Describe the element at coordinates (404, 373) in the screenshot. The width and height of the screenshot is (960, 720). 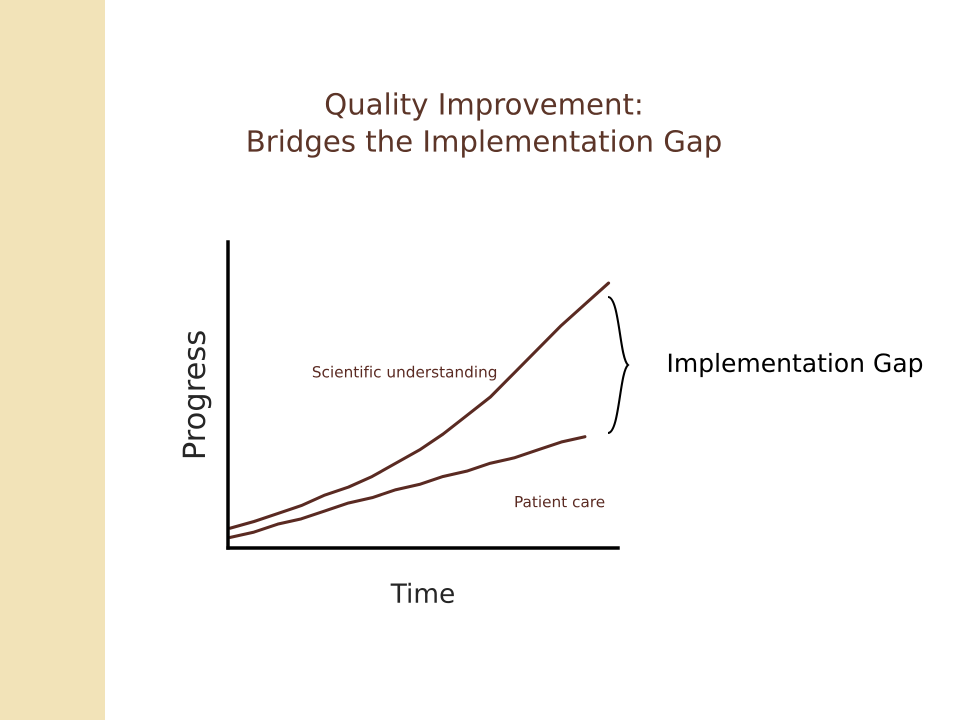
I see `series-label: Scientific understanding` at that location.